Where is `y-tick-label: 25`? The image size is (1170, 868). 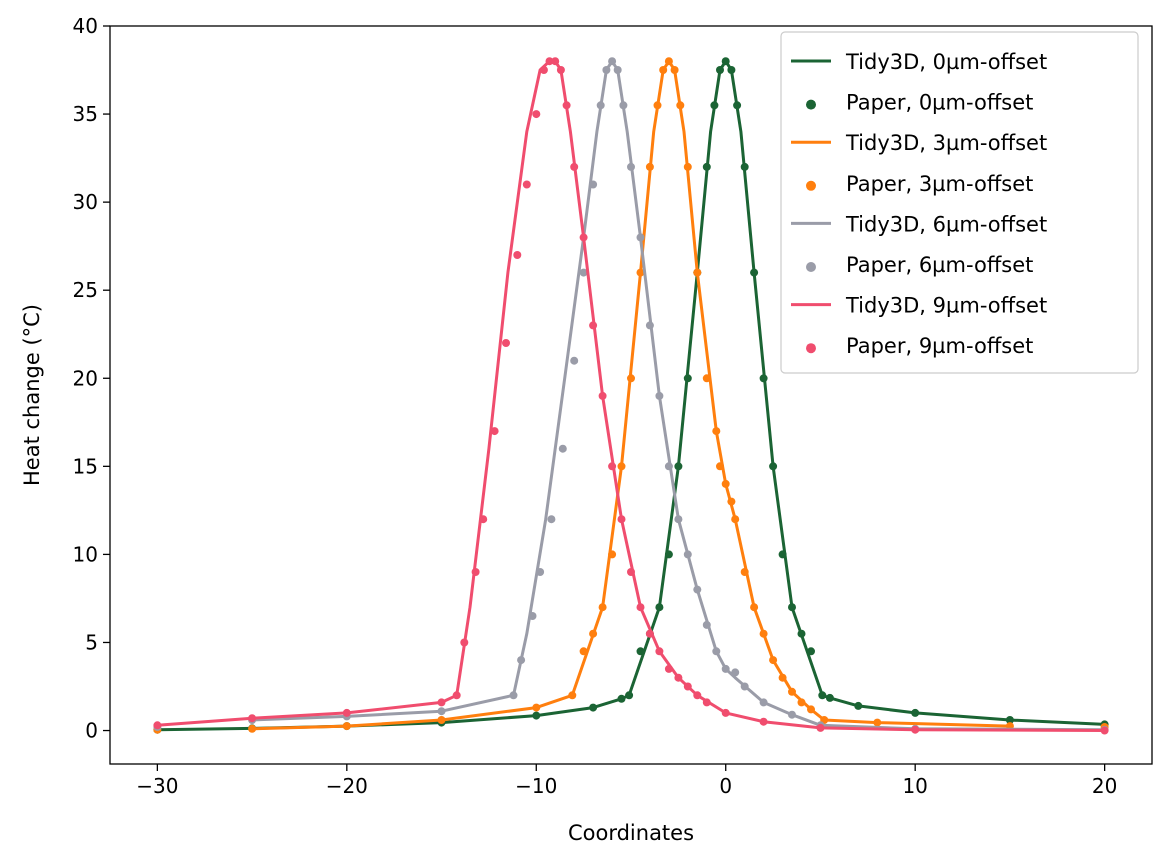
y-tick-label: 25 is located at coordinates (85, 290).